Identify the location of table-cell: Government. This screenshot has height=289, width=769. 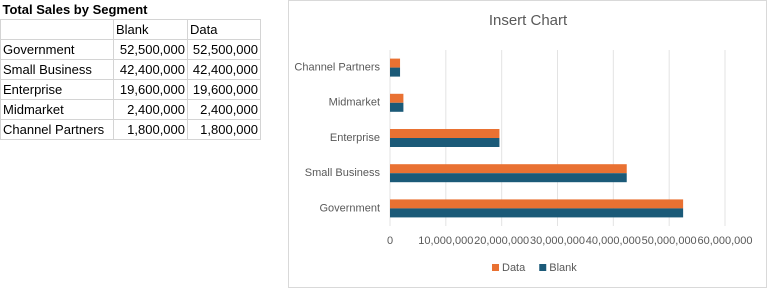
(57, 49).